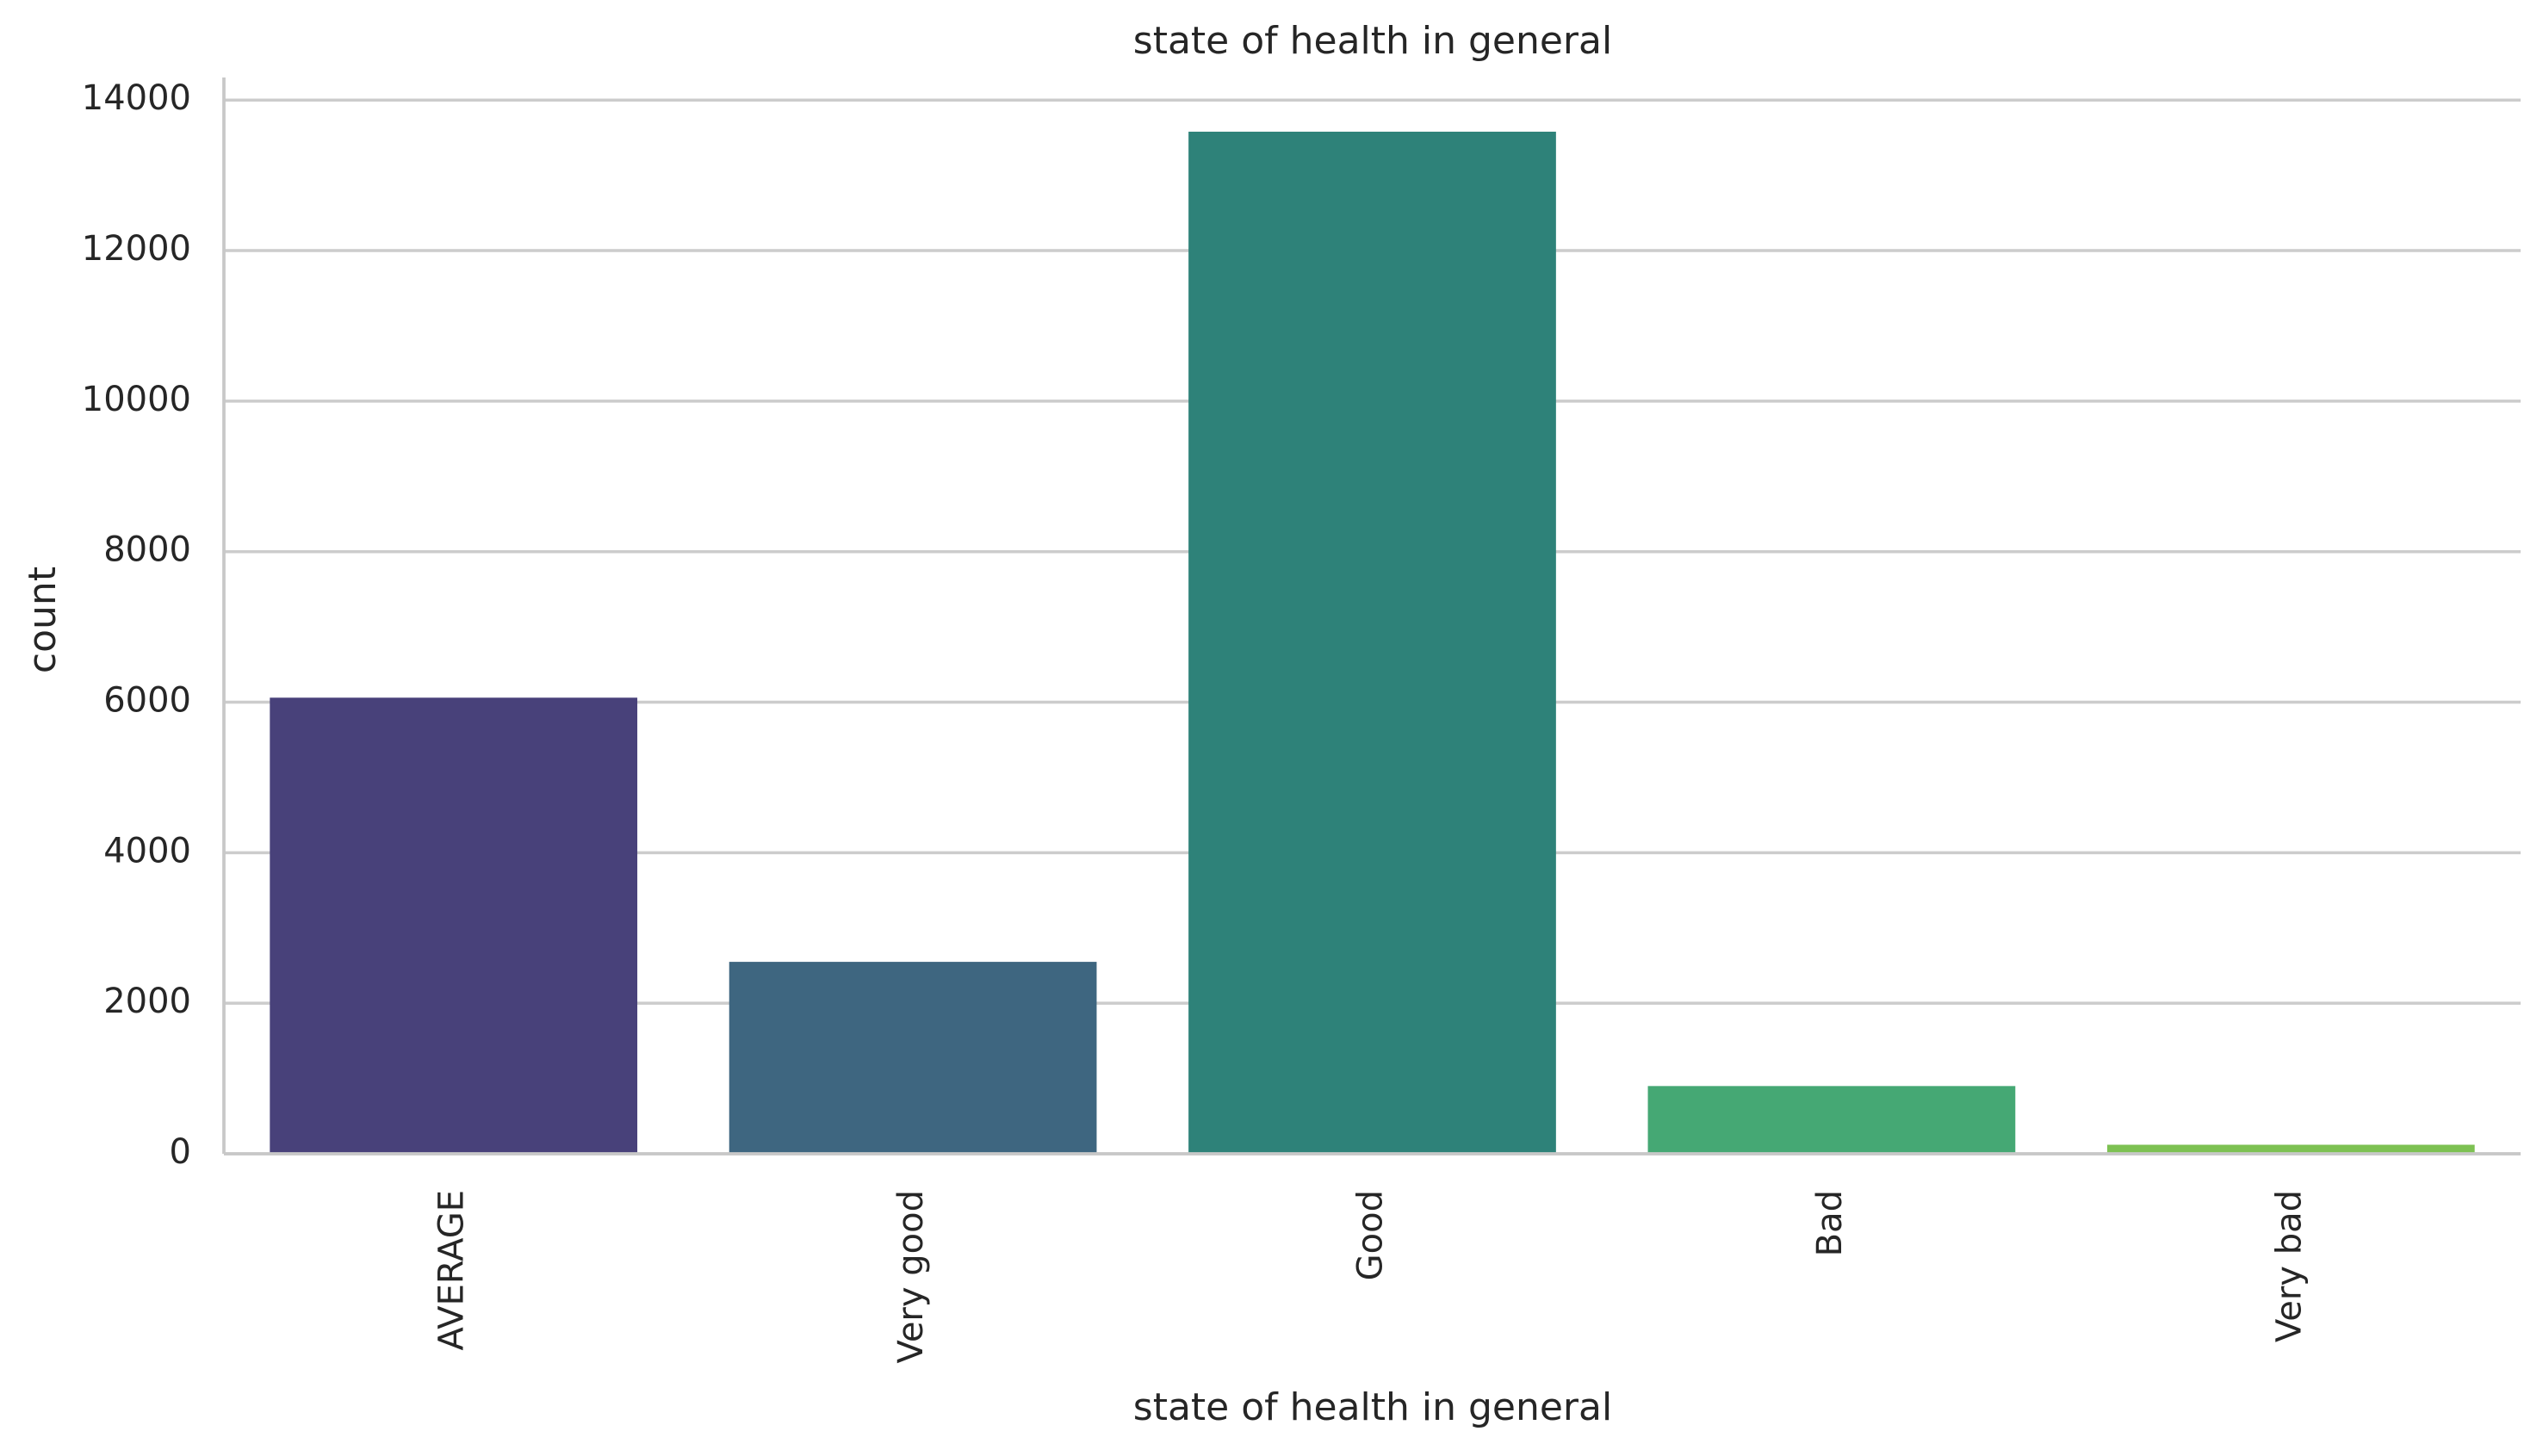 The height and width of the screenshot is (1456, 2543). I want to click on bar-very-good, so click(913, 1058).